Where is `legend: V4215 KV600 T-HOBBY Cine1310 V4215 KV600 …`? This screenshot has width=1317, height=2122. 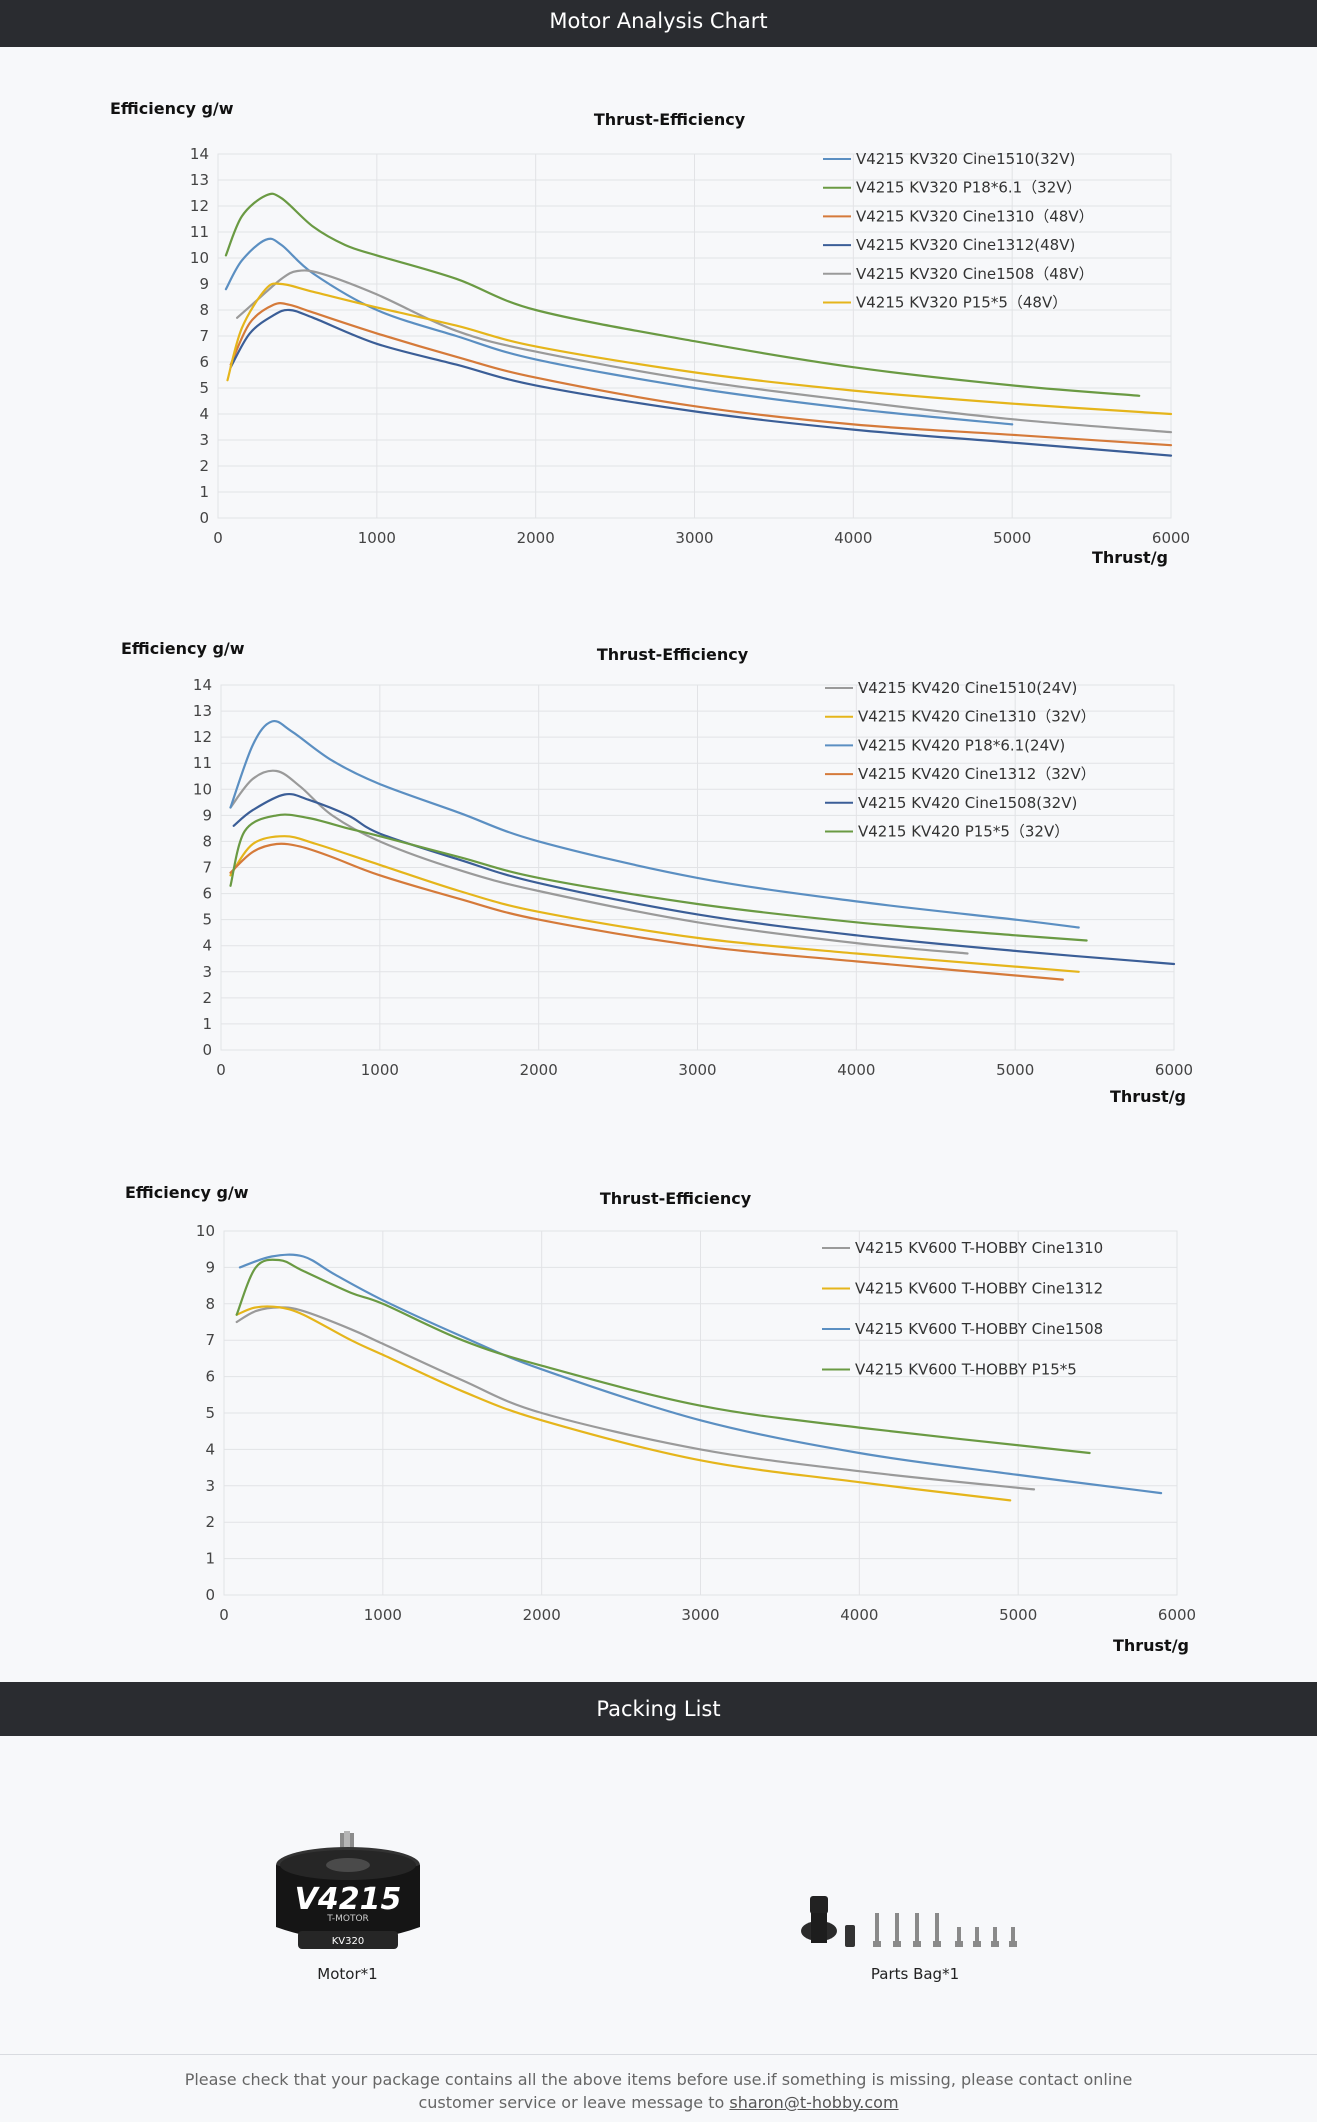 legend: V4215 KV600 T-HOBBY Cine1310 V4215 KV600 … is located at coordinates (962, 1309).